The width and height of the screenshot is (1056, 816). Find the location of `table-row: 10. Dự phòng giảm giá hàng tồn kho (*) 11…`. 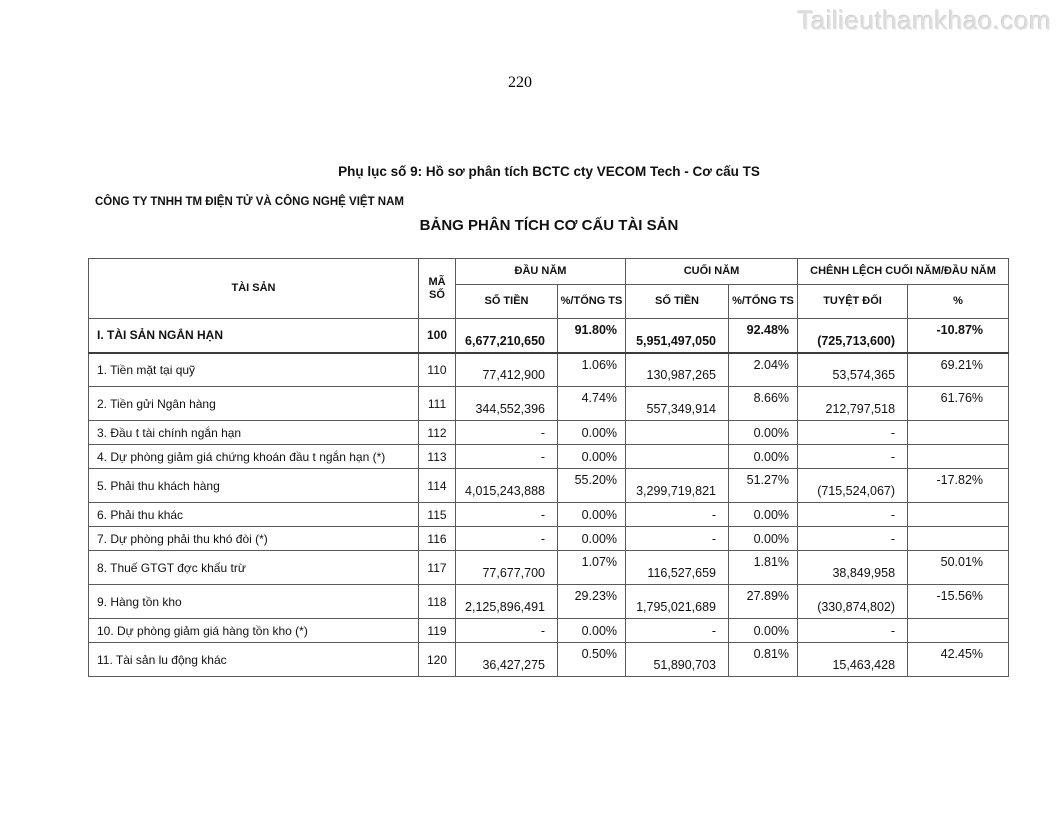

table-row: 10. Dự phòng giảm giá hàng tồn kho (*) 11… is located at coordinates (549, 630).